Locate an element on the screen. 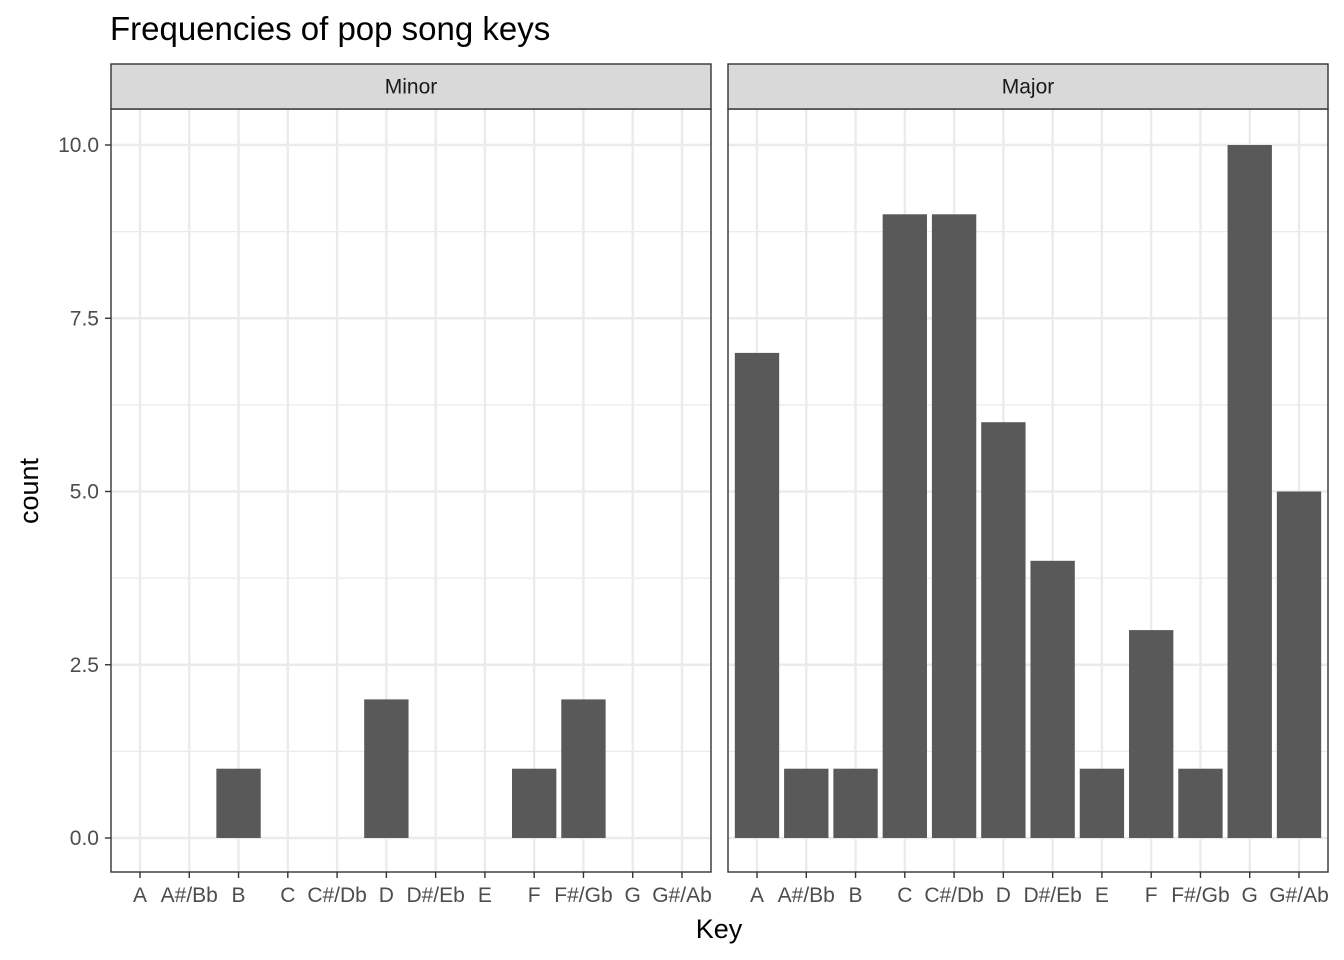 The width and height of the screenshot is (1344, 960). y-axis: 0.0 2.5 5.0 7.5 10.0 is located at coordinates (84, 492).